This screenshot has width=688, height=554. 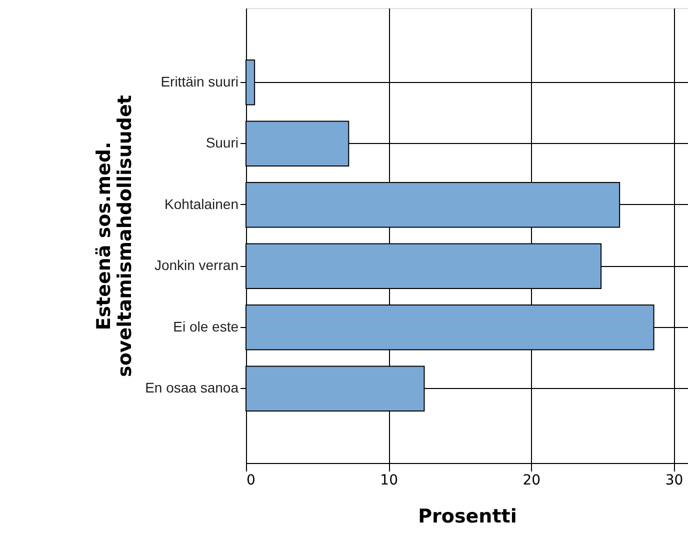 I want to click on y-tick-label: Kohtalainen, so click(x=201, y=204).